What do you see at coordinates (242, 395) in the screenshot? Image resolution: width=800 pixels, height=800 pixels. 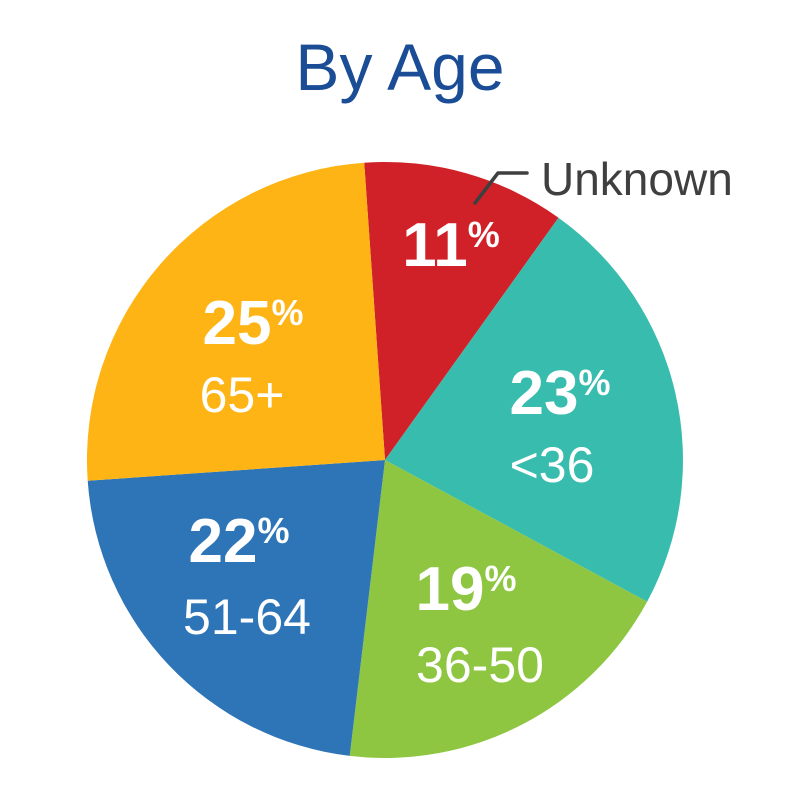 I see `slice-label-65: 65+` at bounding box center [242, 395].